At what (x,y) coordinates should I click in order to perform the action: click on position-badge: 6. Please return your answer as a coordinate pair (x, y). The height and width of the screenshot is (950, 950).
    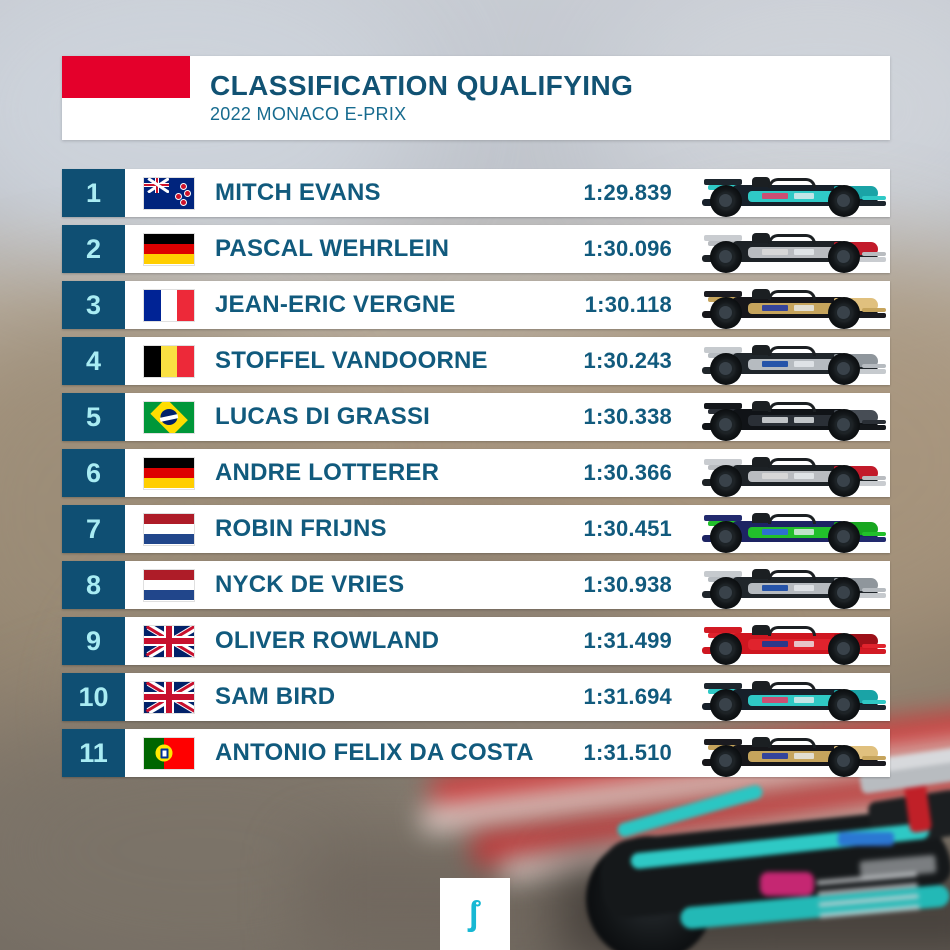
    Looking at the image, I should click on (93, 473).